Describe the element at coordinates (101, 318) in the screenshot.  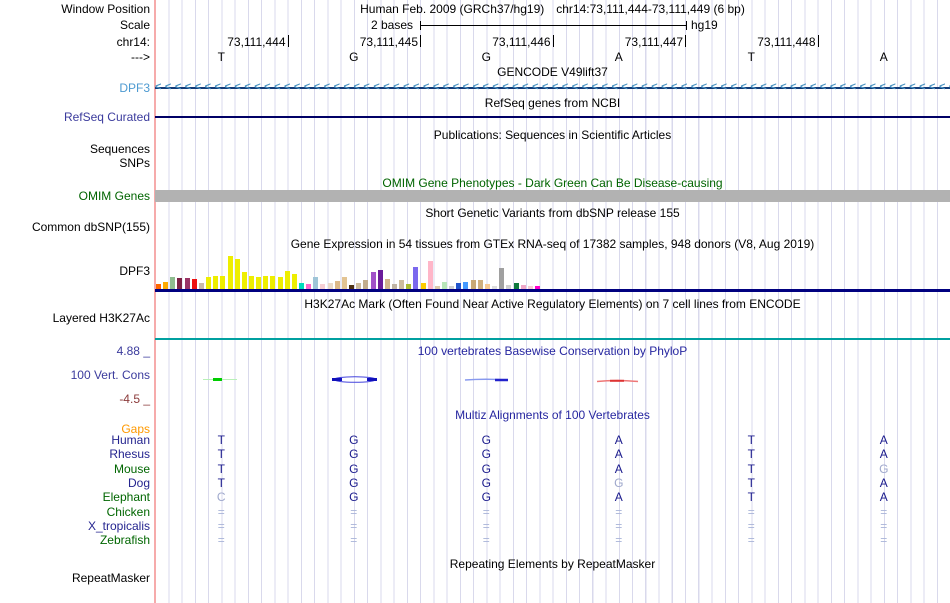
I see `track-label-h3k27ac: Layered H3K27Ac` at that location.